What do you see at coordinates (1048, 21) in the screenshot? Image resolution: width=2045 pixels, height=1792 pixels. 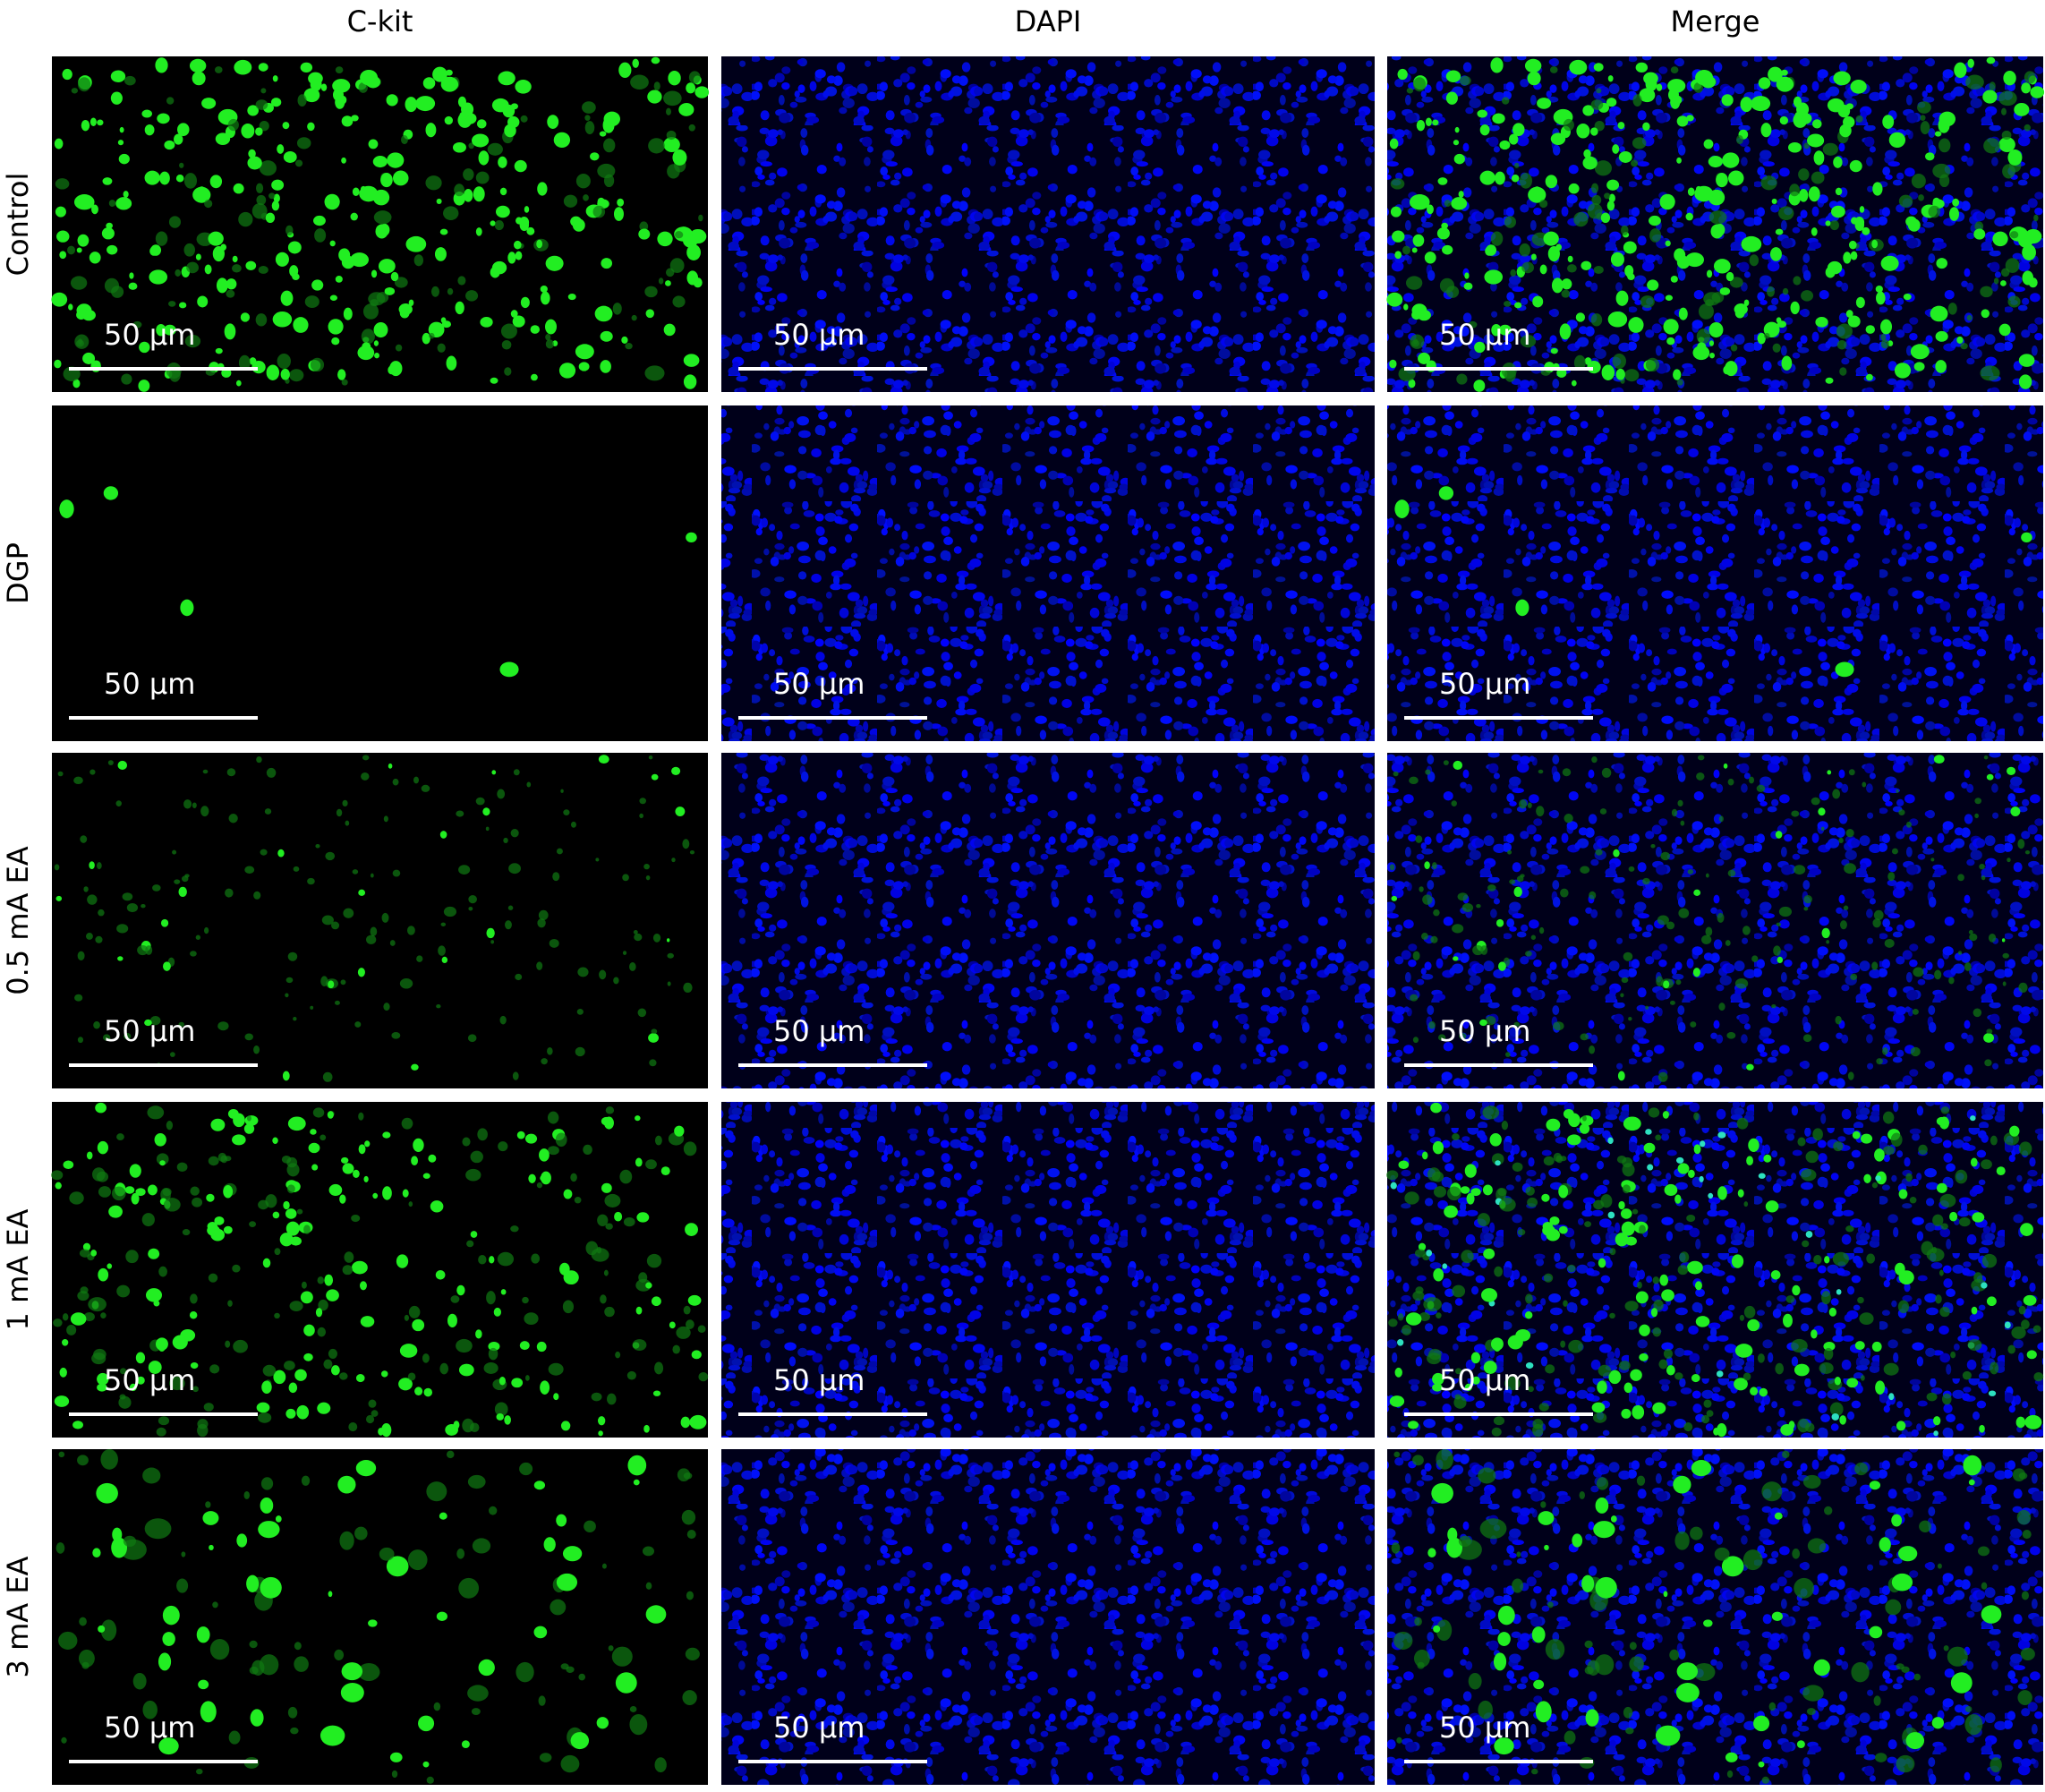 I see `column-header: DAPI` at bounding box center [1048, 21].